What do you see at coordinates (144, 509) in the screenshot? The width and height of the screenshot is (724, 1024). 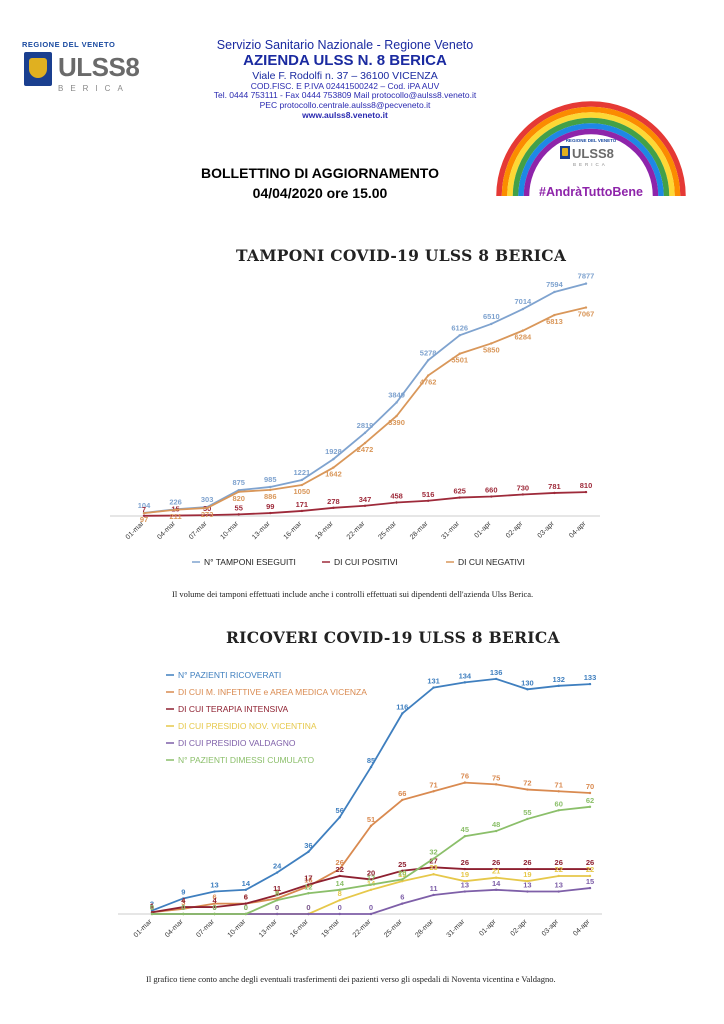 I see `data-label: 7` at bounding box center [144, 509].